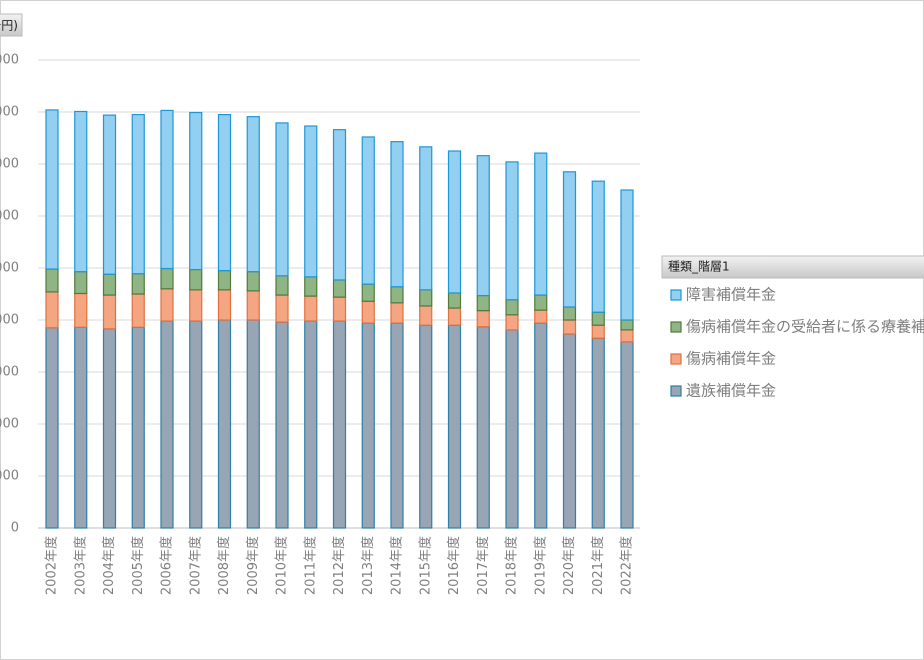 The width and height of the screenshot is (924, 660). What do you see at coordinates (805, 327) in the screenshot?
I see `legend-label: 傷病補償年金の受給者に係る療養補償給付` at bounding box center [805, 327].